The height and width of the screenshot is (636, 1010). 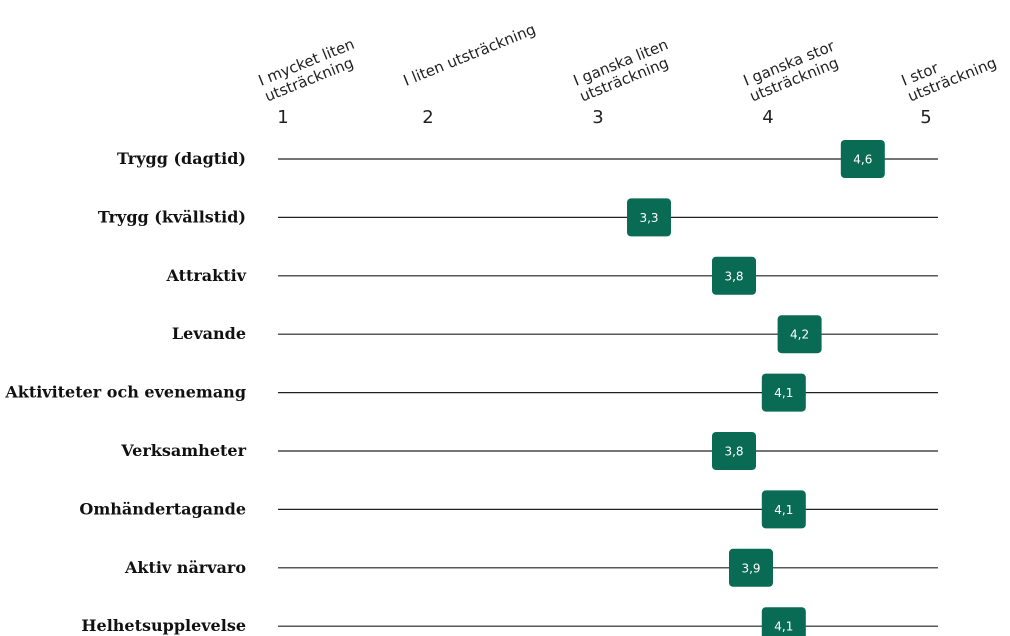 What do you see at coordinates (205, 275) in the screenshot?
I see `category-label: Attraktiv` at bounding box center [205, 275].